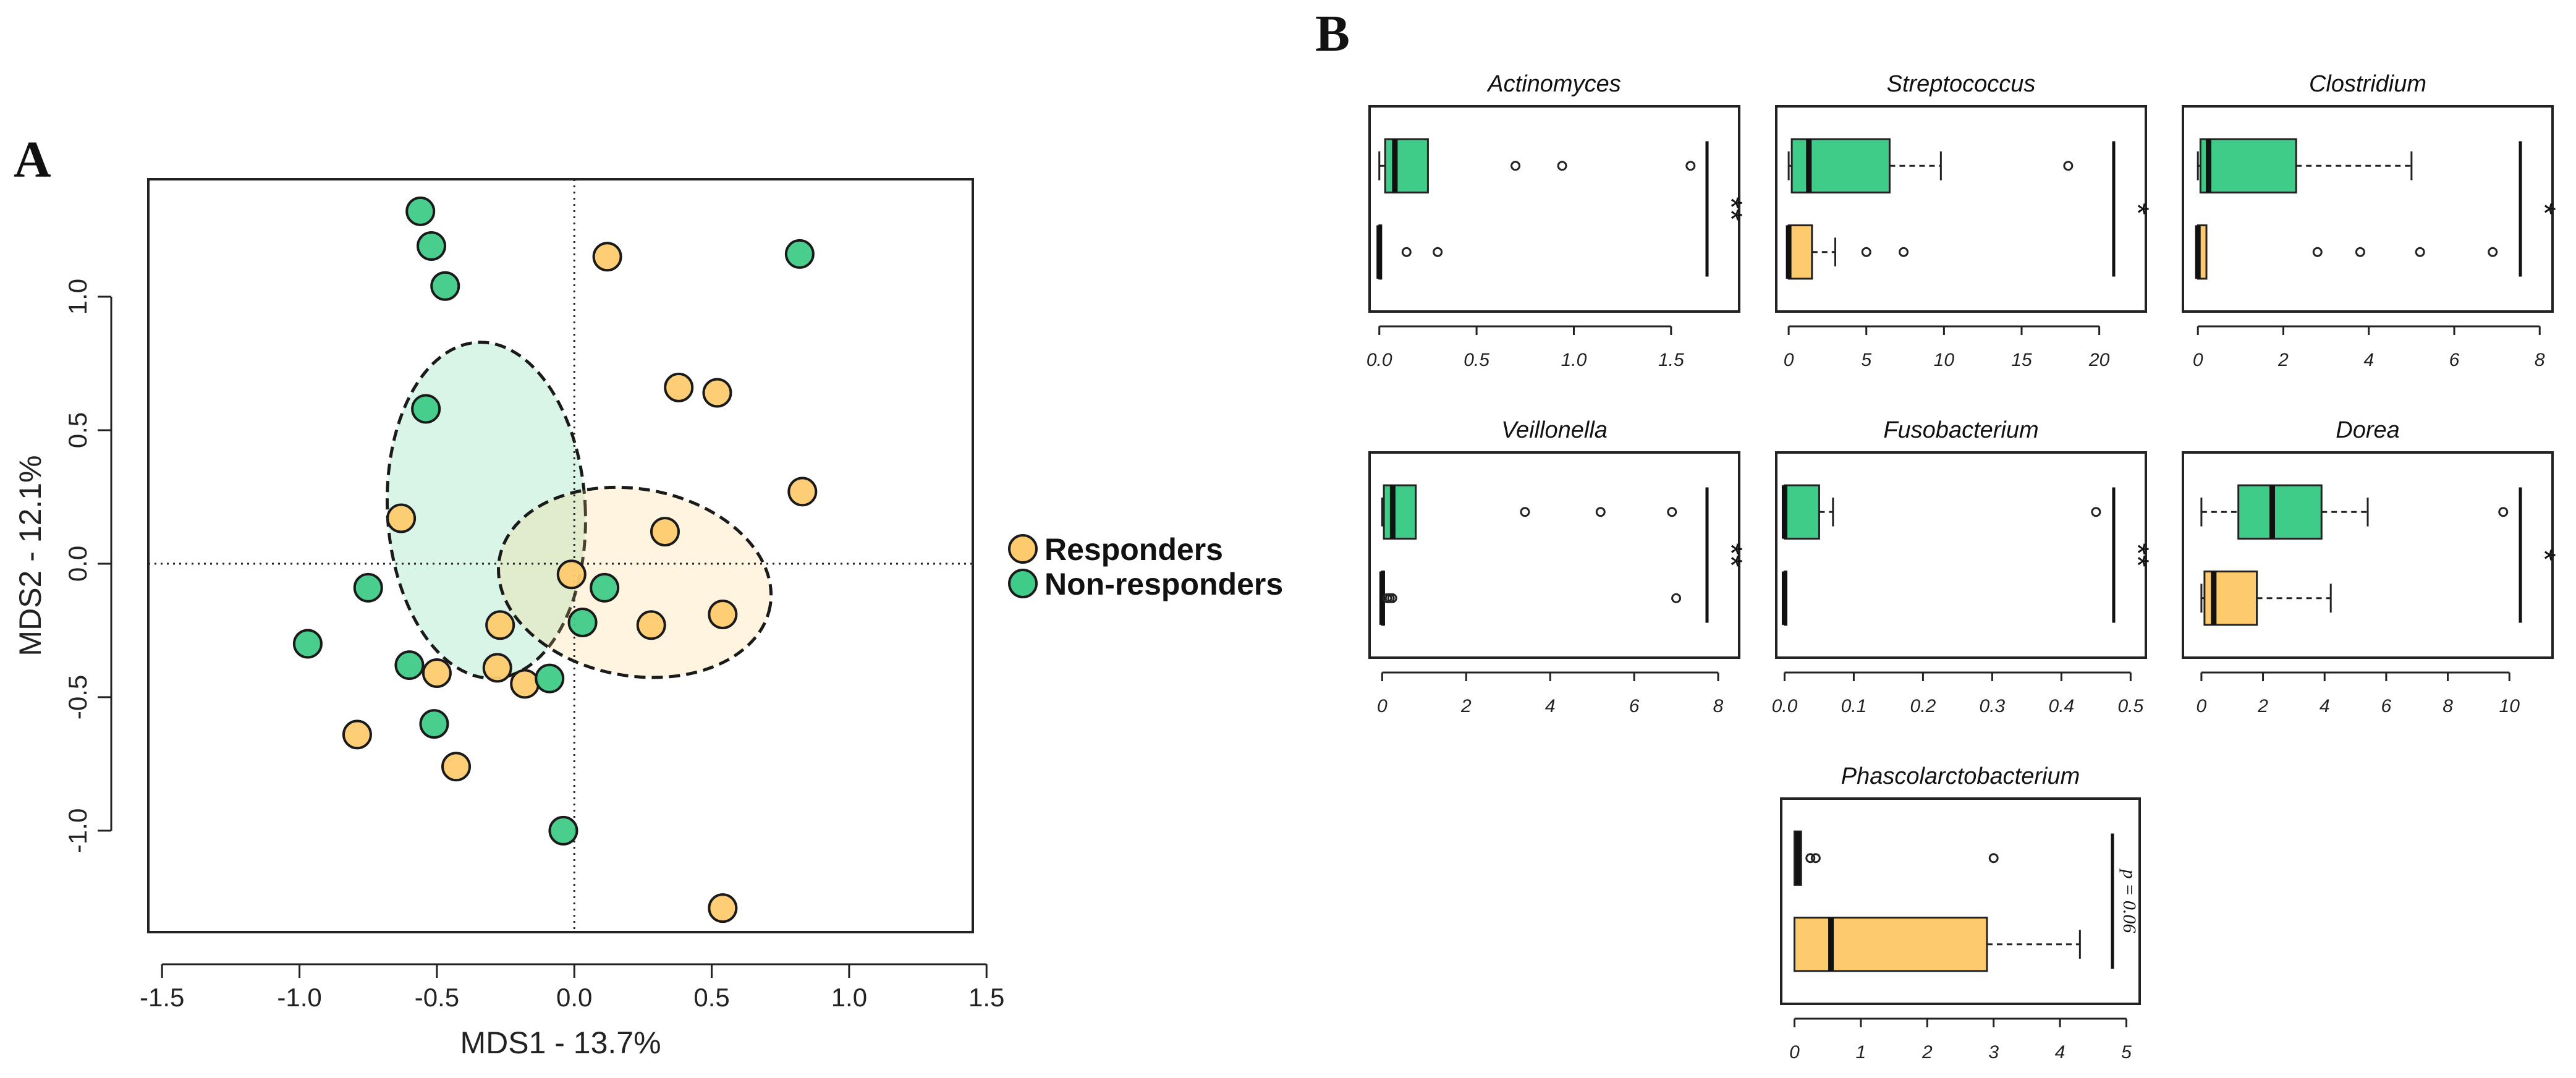 The height and width of the screenshot is (1078, 2576). What do you see at coordinates (30, 555) in the screenshot?
I see `y-axis-label: MDS2 - 12.1%` at bounding box center [30, 555].